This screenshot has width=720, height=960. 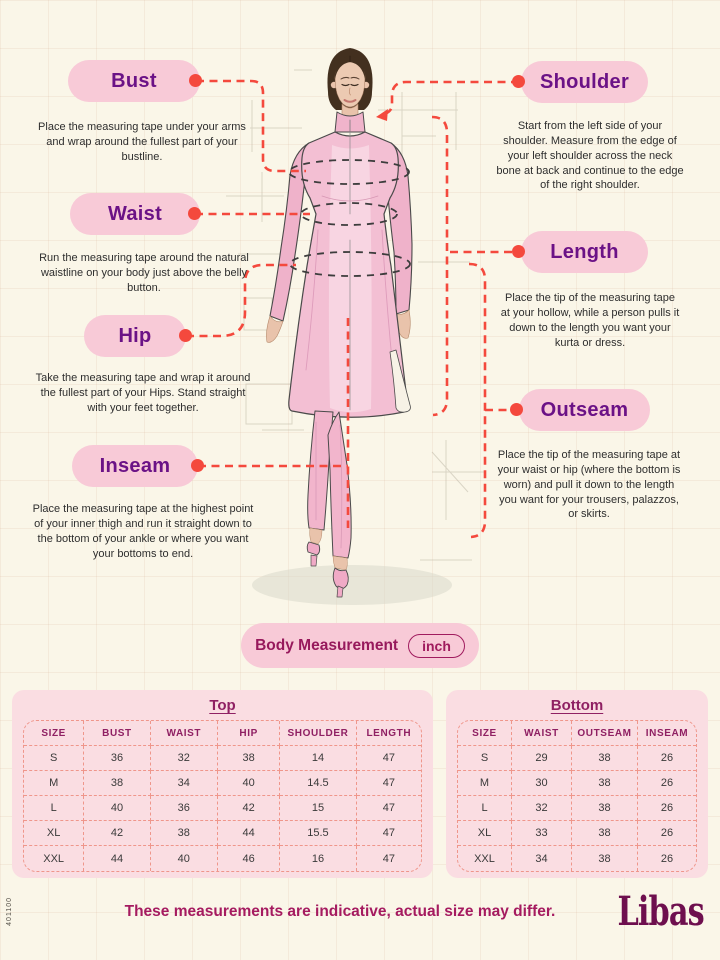 I want to click on fashion-figure, so click(x=339, y=323).